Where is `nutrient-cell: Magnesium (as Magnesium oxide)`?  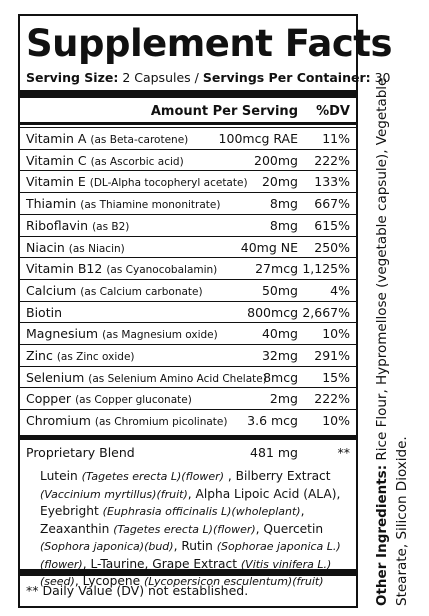
nutrient-cell: Magnesium (as Magnesium oxide) is located at coordinates (122, 333).